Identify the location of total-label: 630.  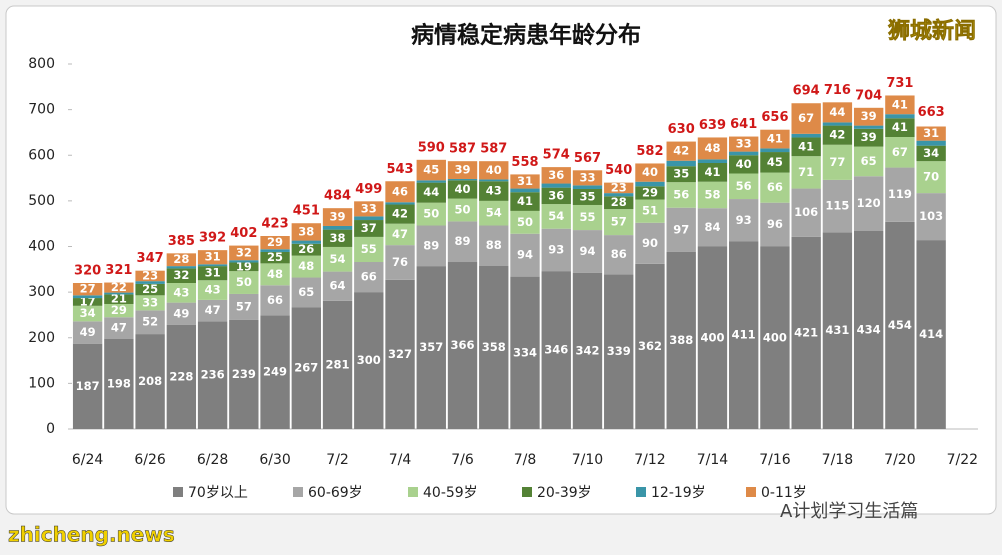
(681, 129).